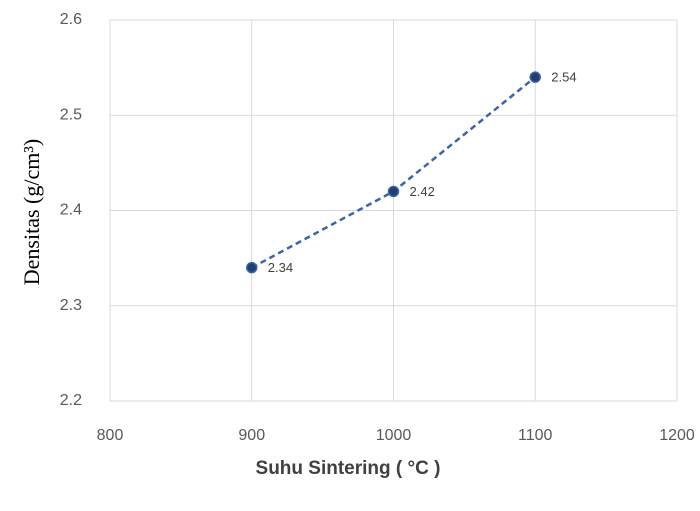  I want to click on y-tick-label: 2.5, so click(71, 114).